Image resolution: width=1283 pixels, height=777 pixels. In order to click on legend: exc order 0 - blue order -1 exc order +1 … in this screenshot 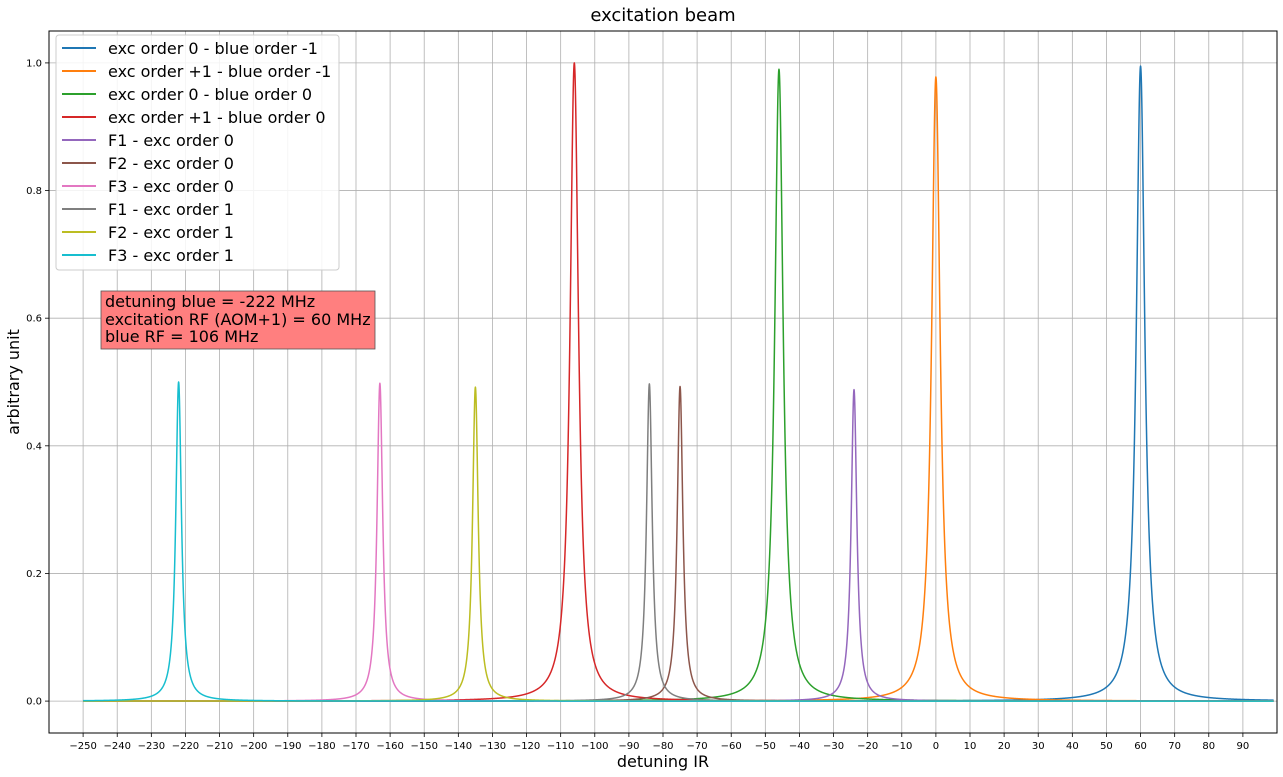, I will do `click(197, 152)`.